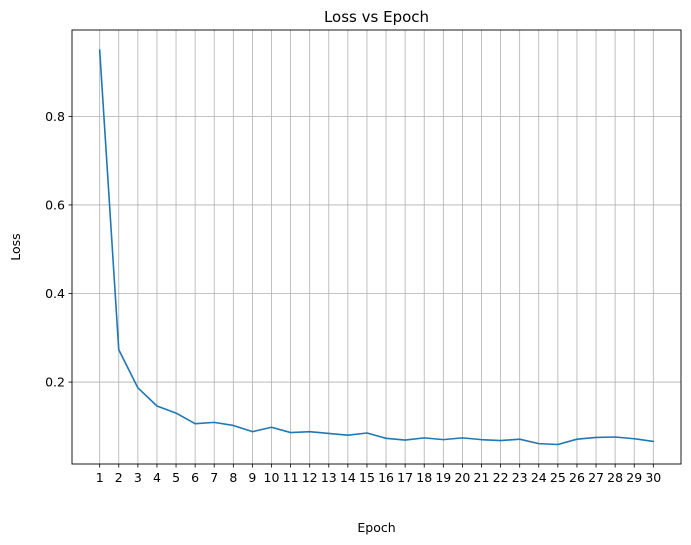 Image resolution: width=691 pixels, height=545 pixels. Describe the element at coordinates (405, 477) in the screenshot. I see `x-tick-label: 17` at that location.